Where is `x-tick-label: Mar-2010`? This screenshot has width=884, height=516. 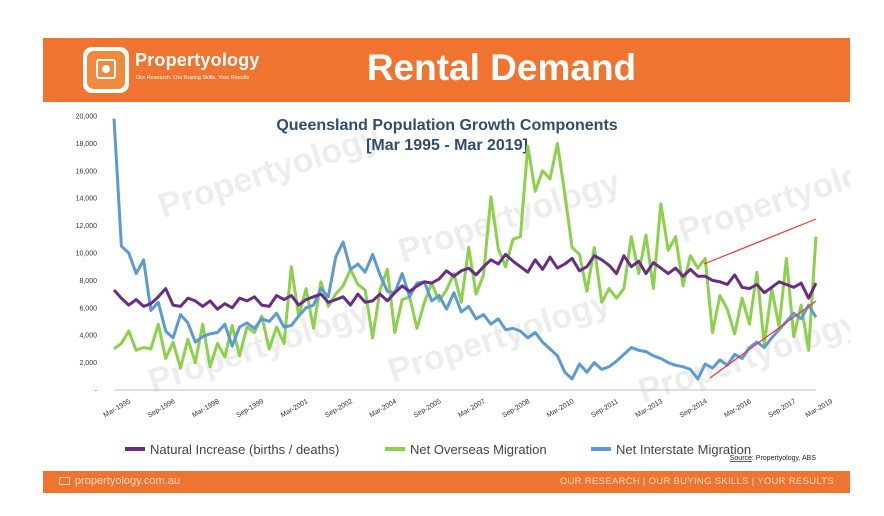 x-tick-label: Mar-2010 is located at coordinates (561, 408).